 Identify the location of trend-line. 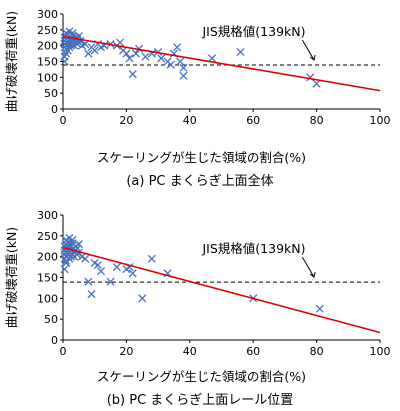
(221, 63).